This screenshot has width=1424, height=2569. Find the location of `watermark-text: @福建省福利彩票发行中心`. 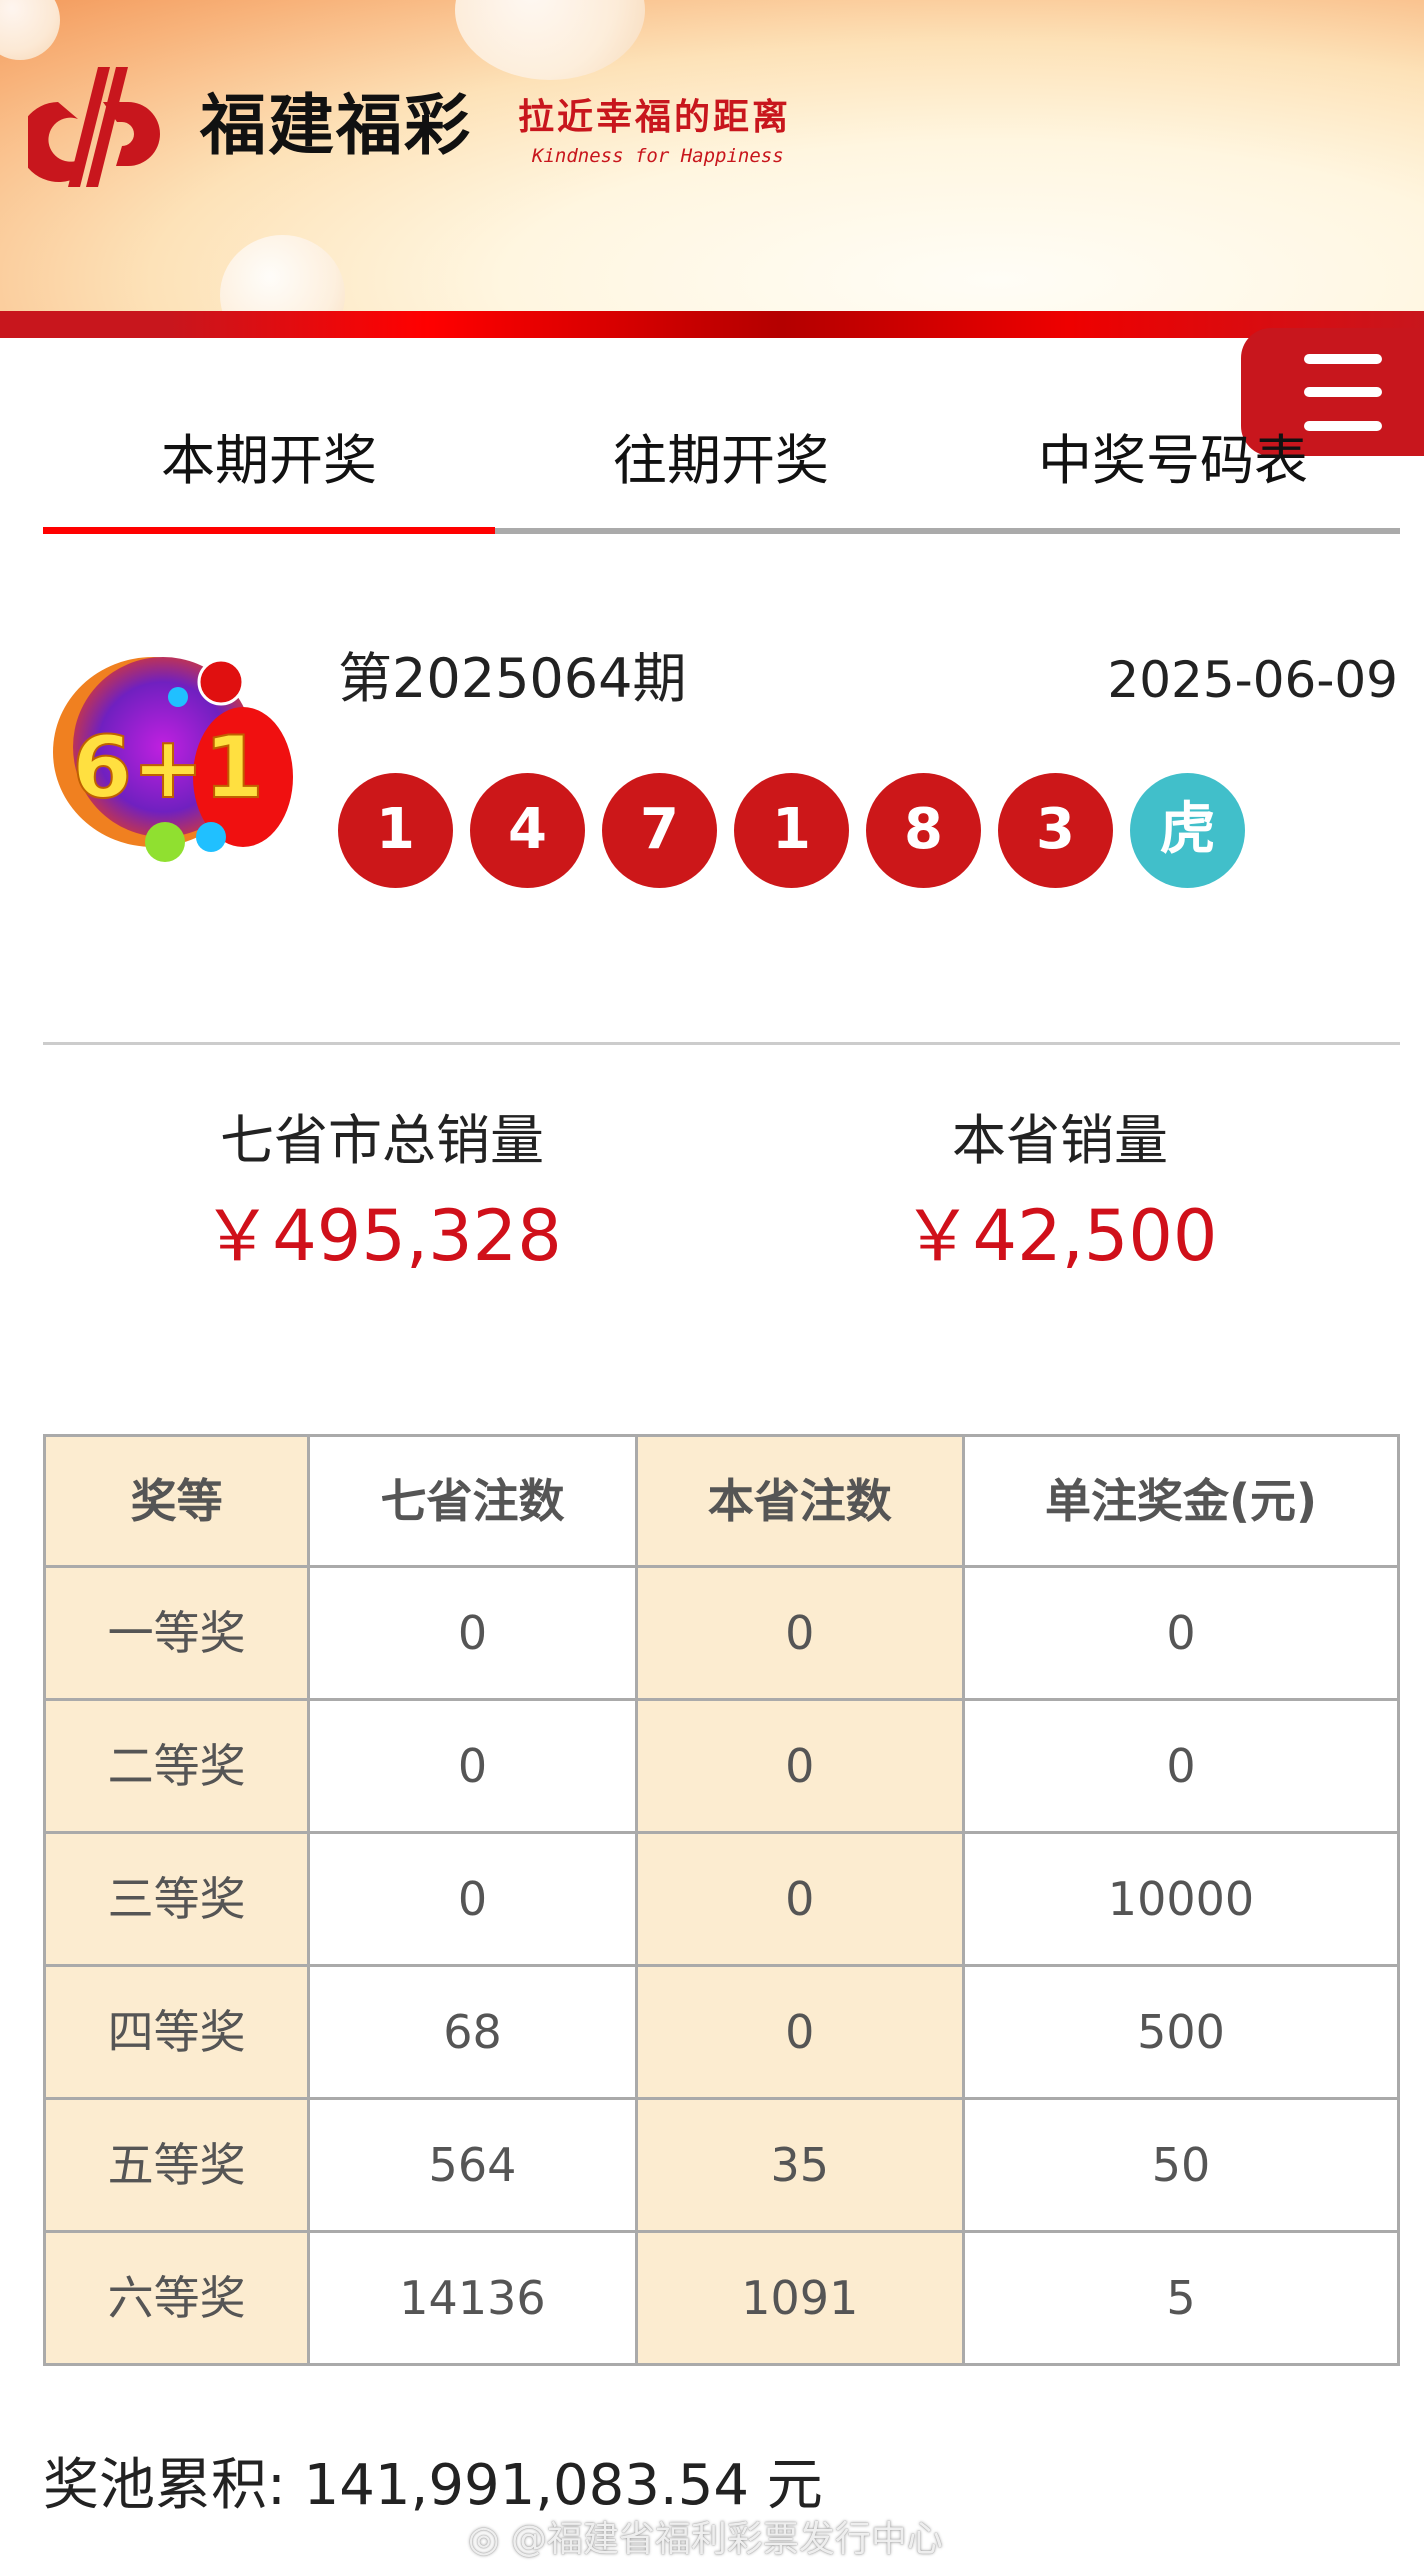

watermark-text: @福建省福利彩票发行中心 is located at coordinates (726, 2539).